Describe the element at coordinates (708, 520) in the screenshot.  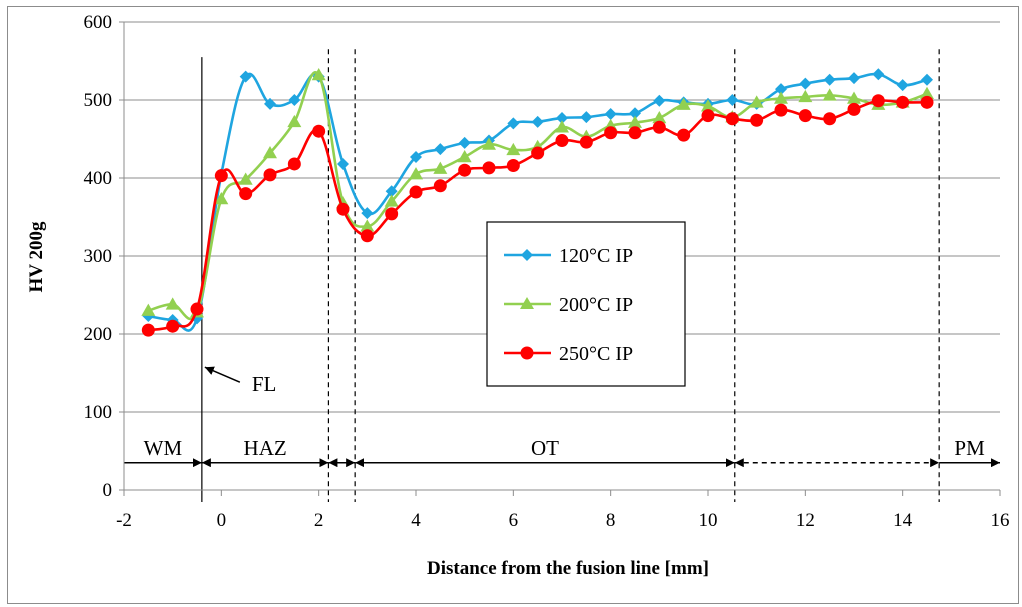
I see `x-tick-label-10: 10` at that location.